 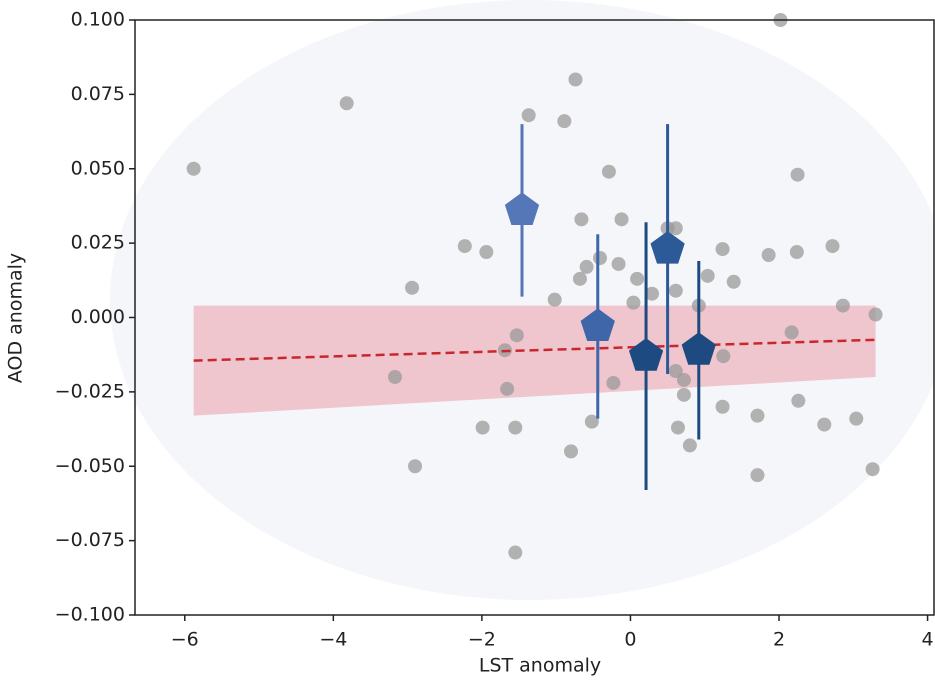 I want to click on confidence-band, so click(x=534, y=360).